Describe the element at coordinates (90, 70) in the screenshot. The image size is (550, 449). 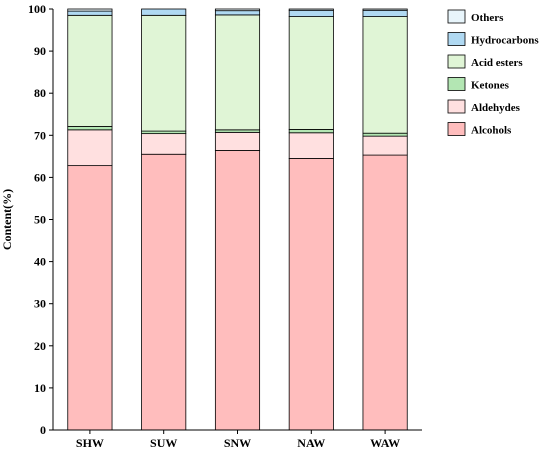
I see `bar-segment-acid-esters-shw` at that location.